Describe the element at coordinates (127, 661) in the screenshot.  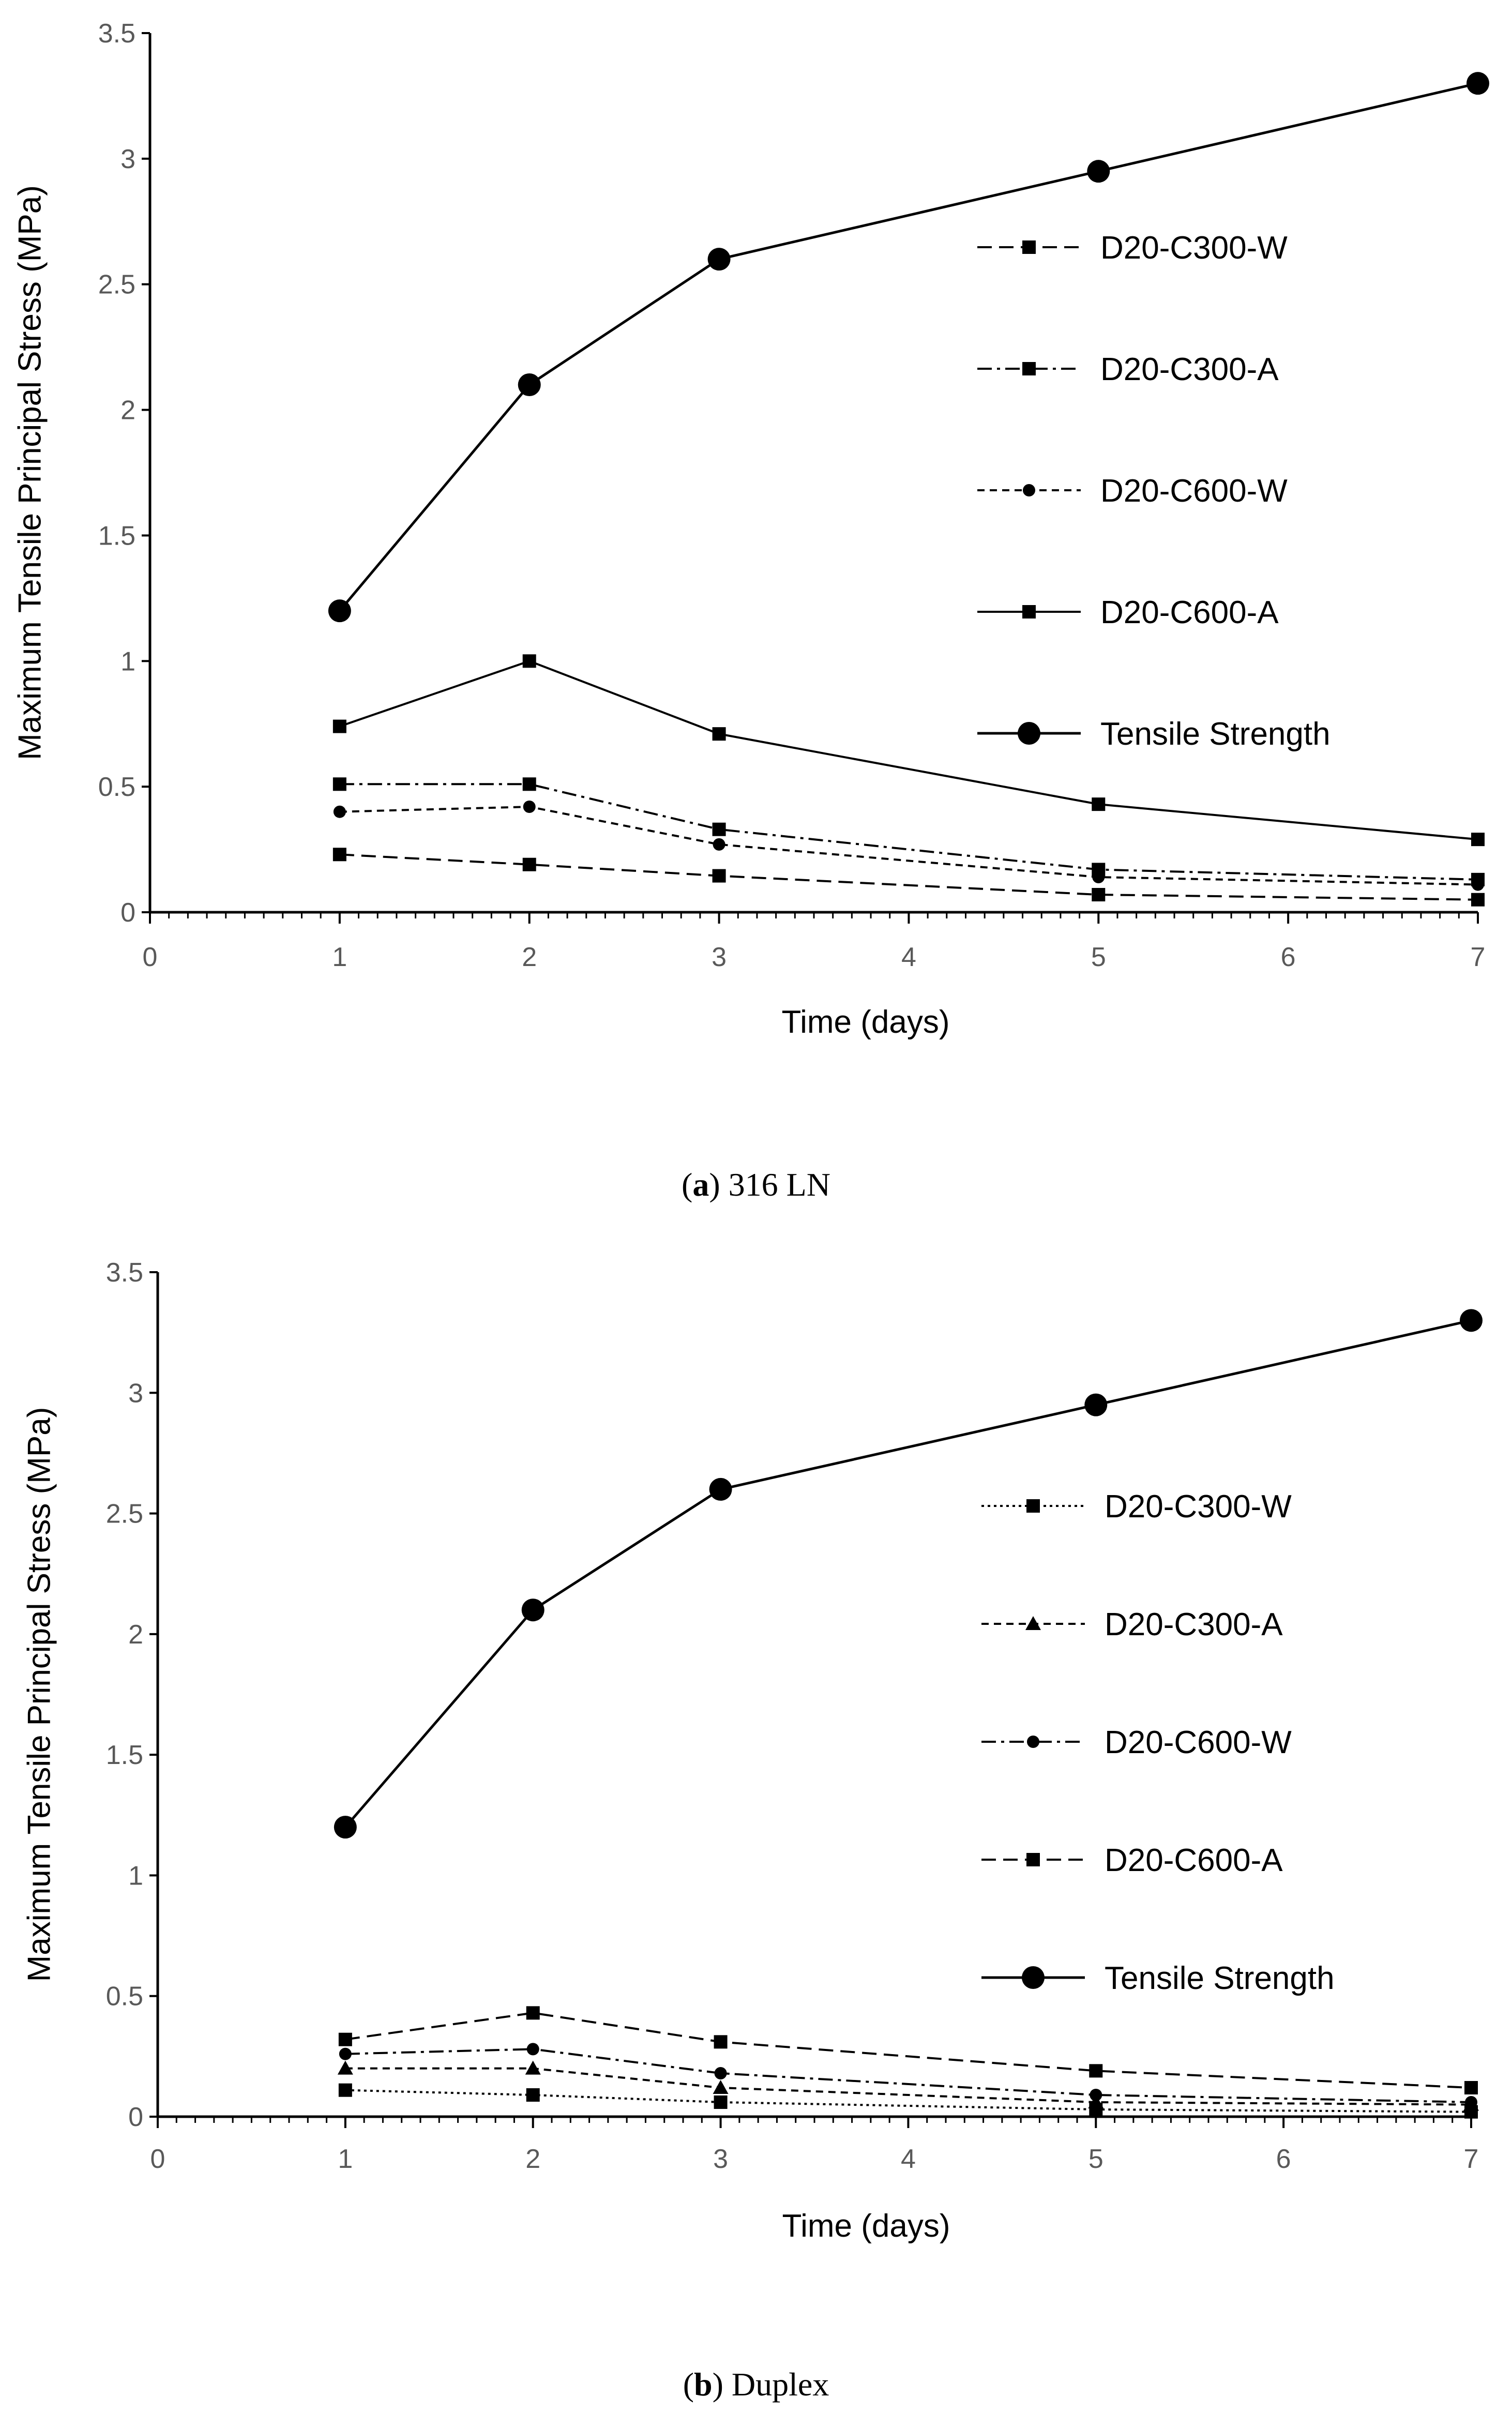
I see `y-tick-label: 1` at that location.